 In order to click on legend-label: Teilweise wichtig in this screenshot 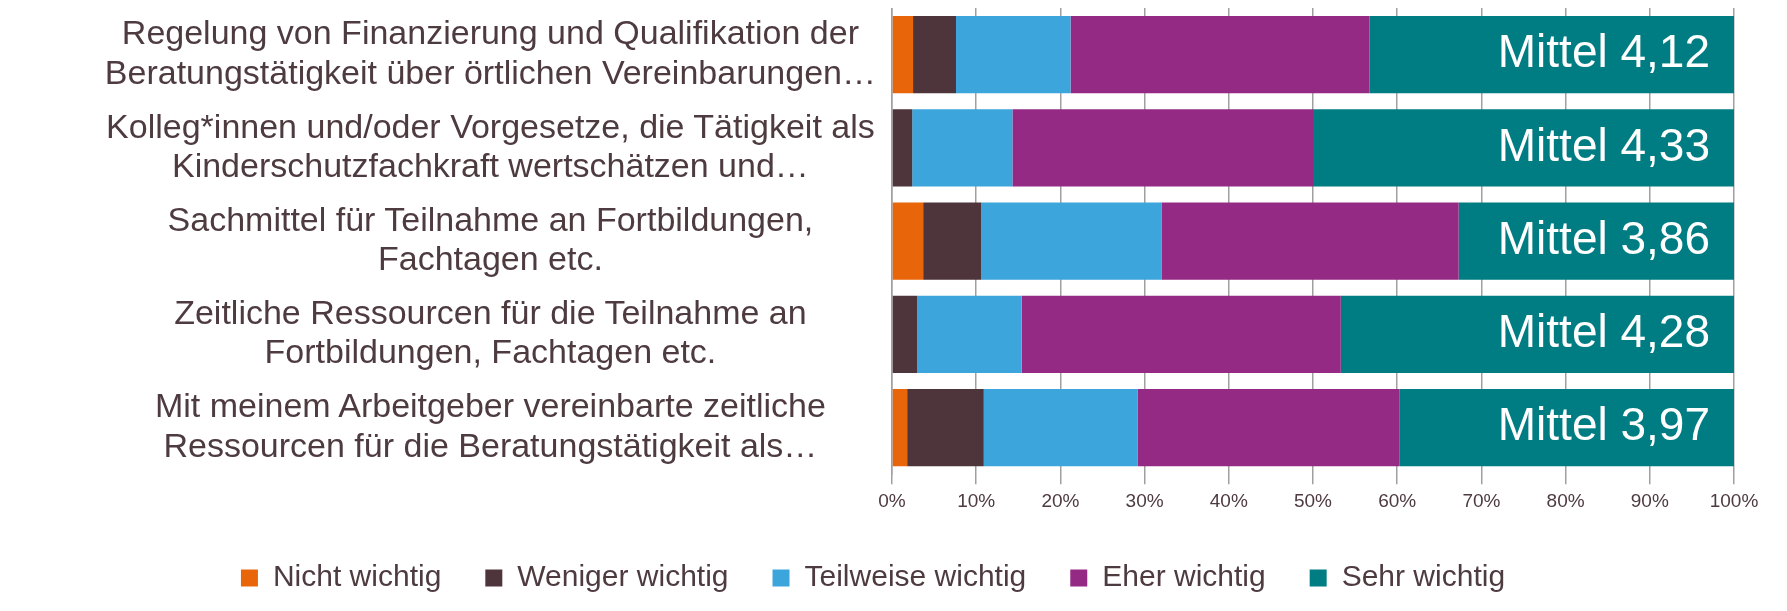, I will do `click(915, 576)`.